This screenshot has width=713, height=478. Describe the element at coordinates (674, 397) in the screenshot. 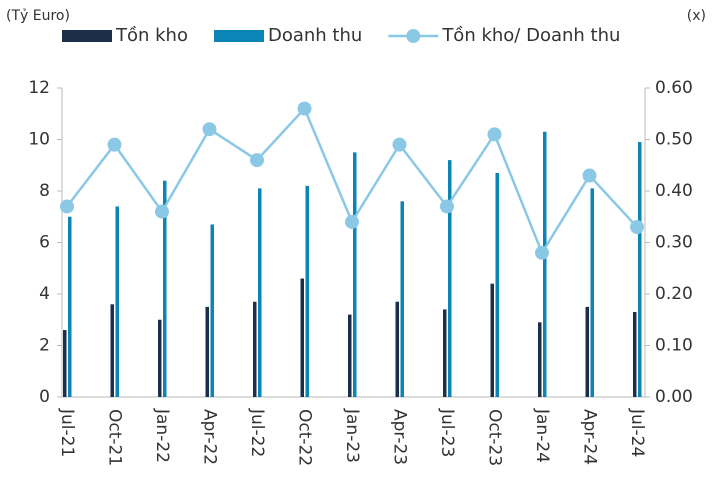

I see `y2-tick-label: 0.00` at that location.